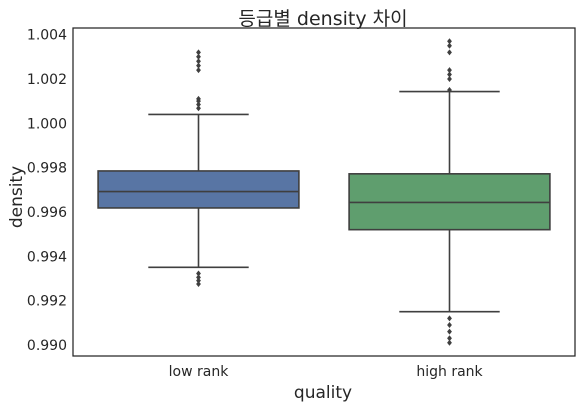 The height and width of the screenshot is (408, 582). What do you see at coordinates (17, 197) in the screenshot?
I see `y-axis-label: density` at bounding box center [17, 197].